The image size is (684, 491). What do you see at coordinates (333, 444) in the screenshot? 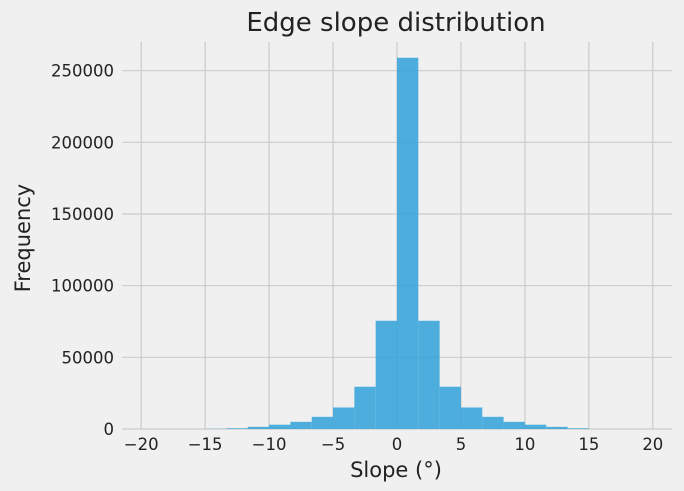
I see `x-tick-label: −5` at bounding box center [333, 444].